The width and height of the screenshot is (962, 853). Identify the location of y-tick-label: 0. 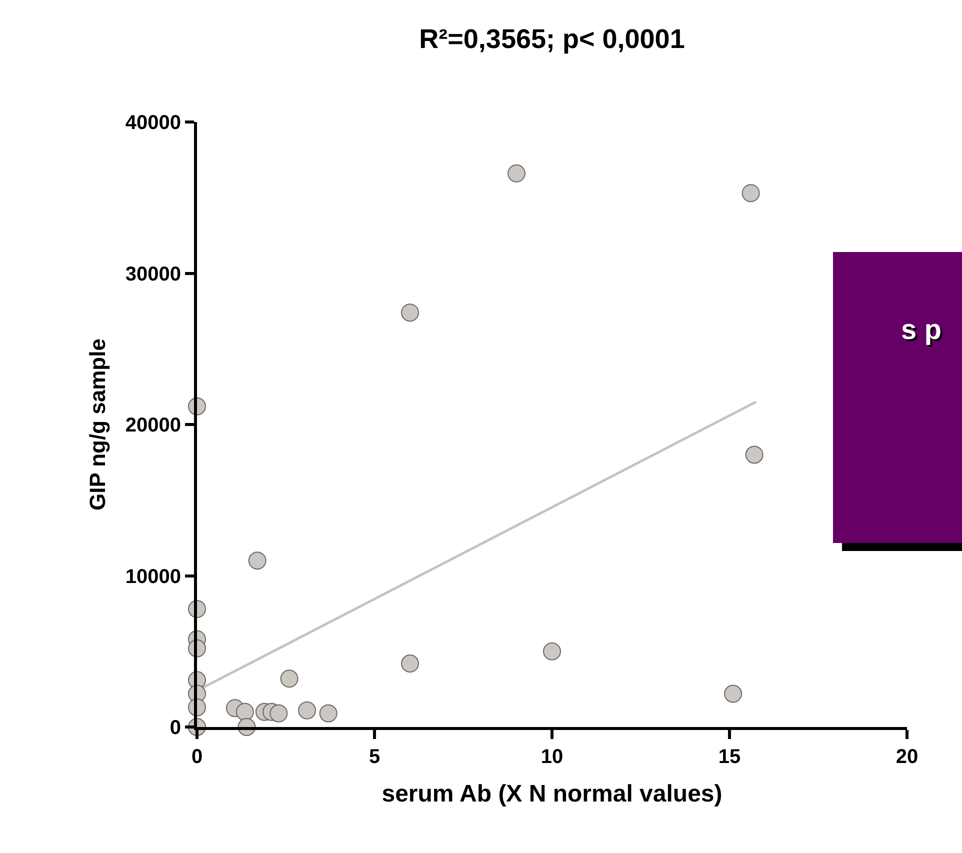
(175, 728).